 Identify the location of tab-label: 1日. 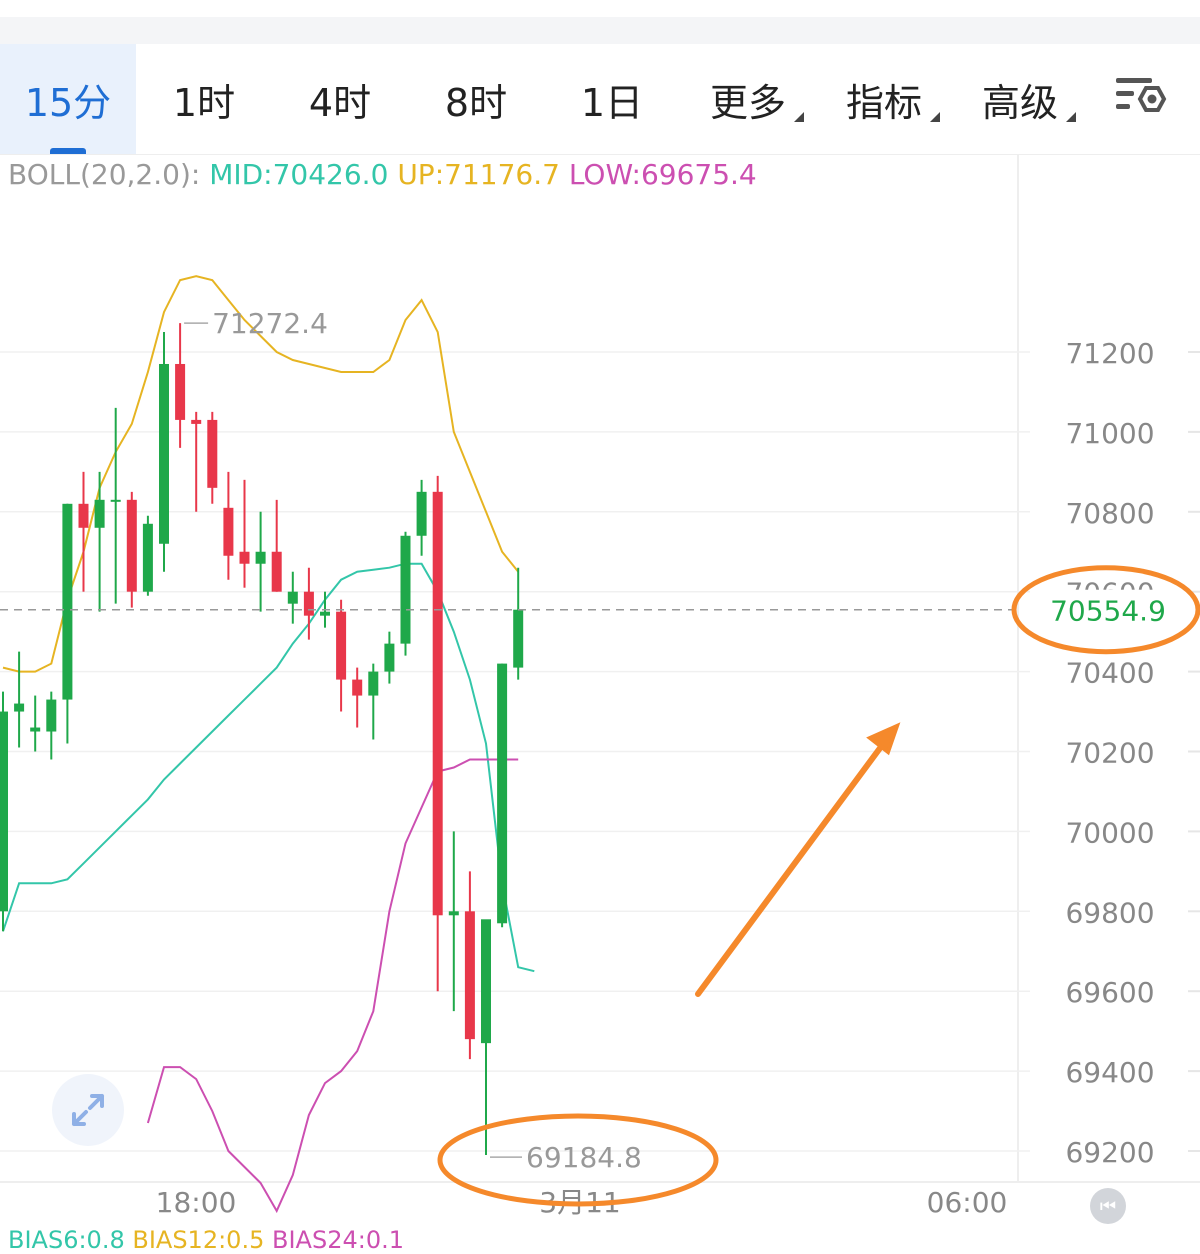
(612, 102).